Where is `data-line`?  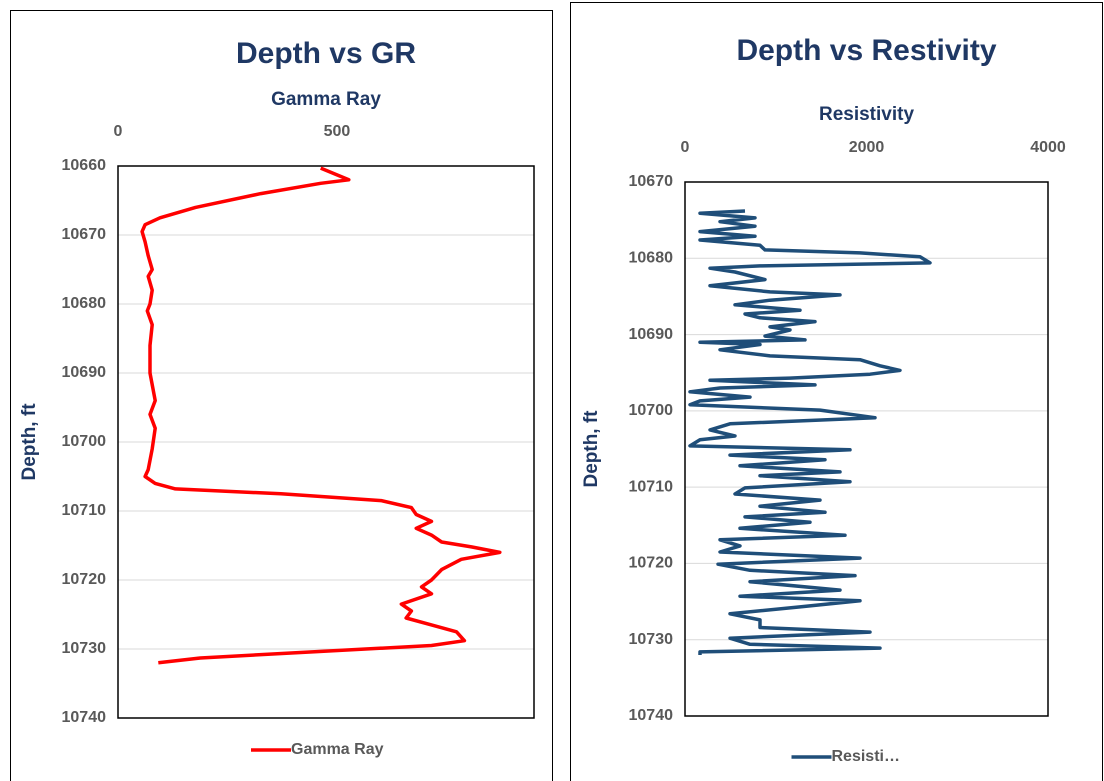 data-line is located at coordinates (810, 432).